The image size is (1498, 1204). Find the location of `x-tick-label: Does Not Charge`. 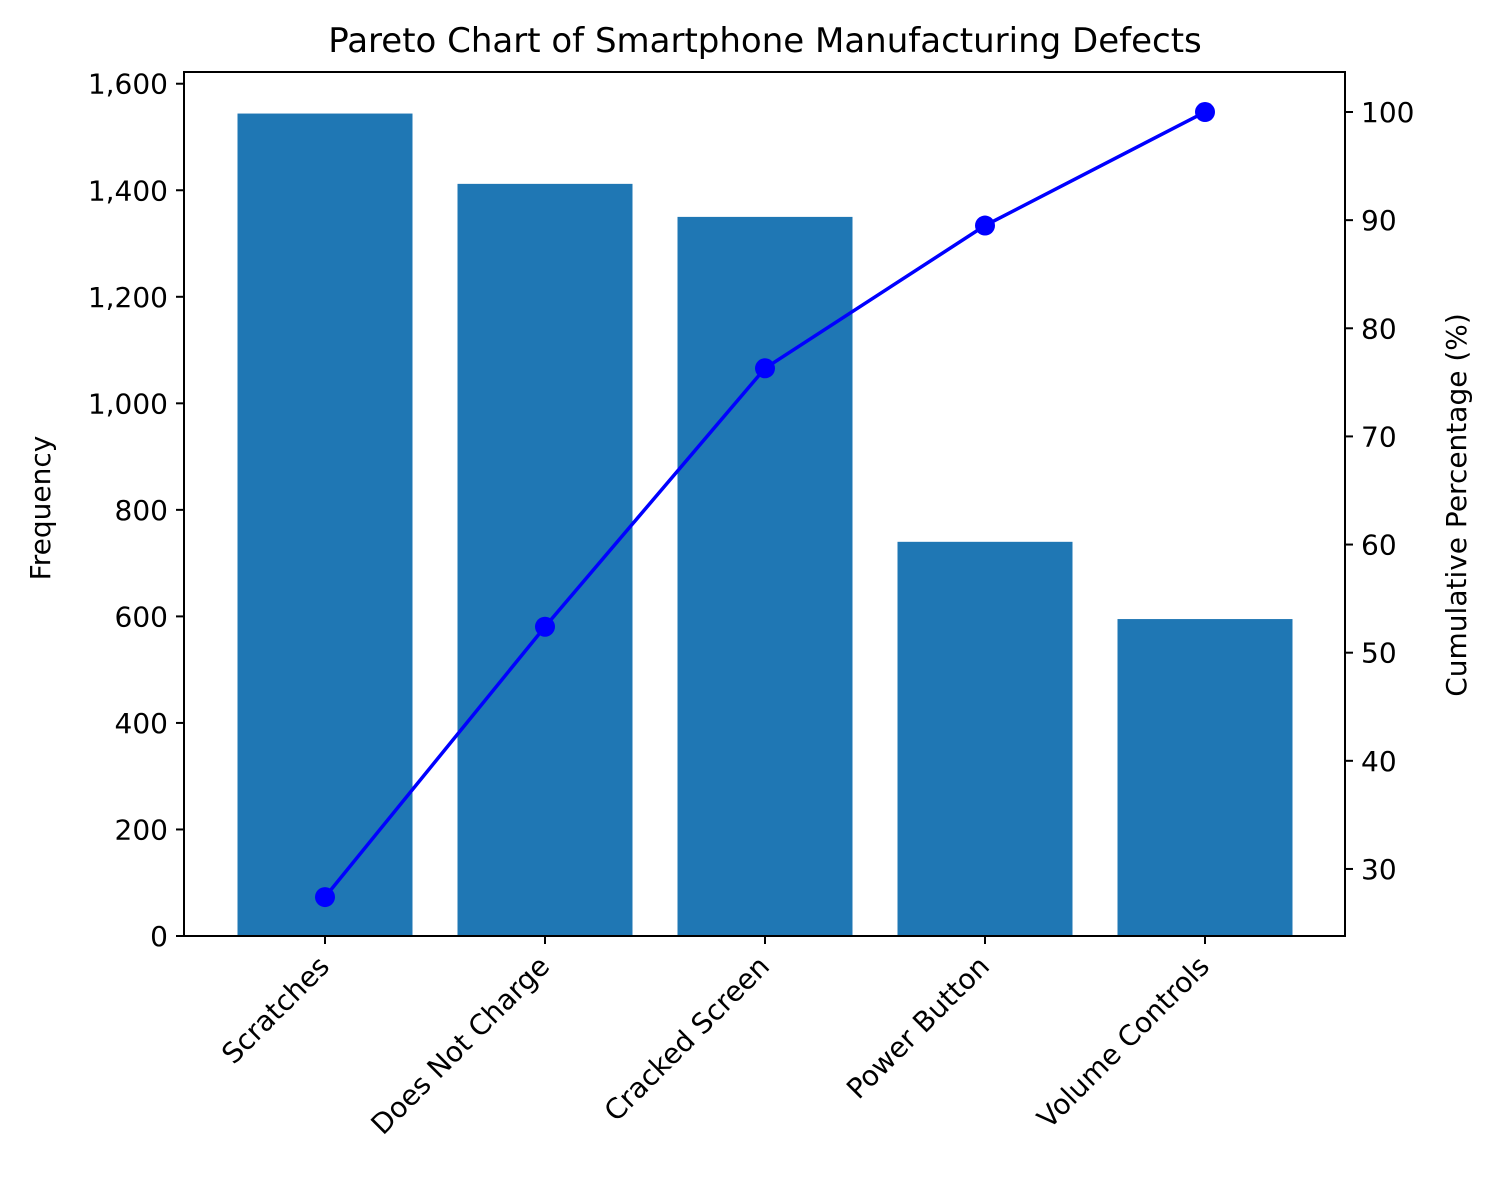

x-tick-label: Does Not Charge is located at coordinates (460, 1046).